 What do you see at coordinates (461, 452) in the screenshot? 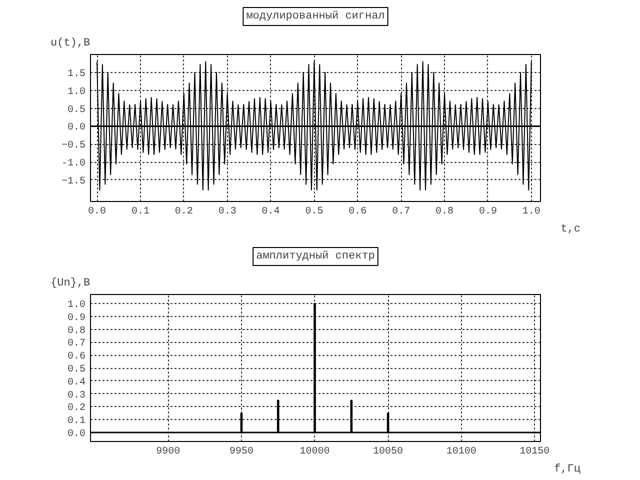
I see `x-tick-label: 10100` at bounding box center [461, 452].